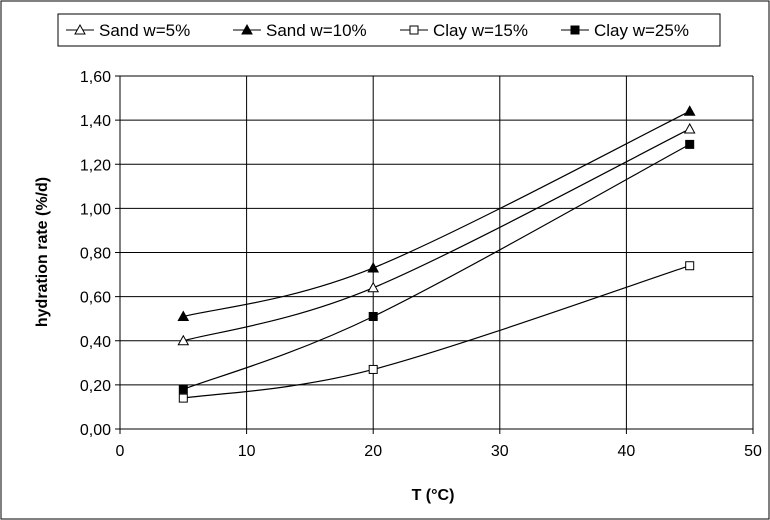 The height and width of the screenshot is (520, 770). Describe the element at coordinates (247, 451) in the screenshot. I see `x-tick-label: 10` at that location.